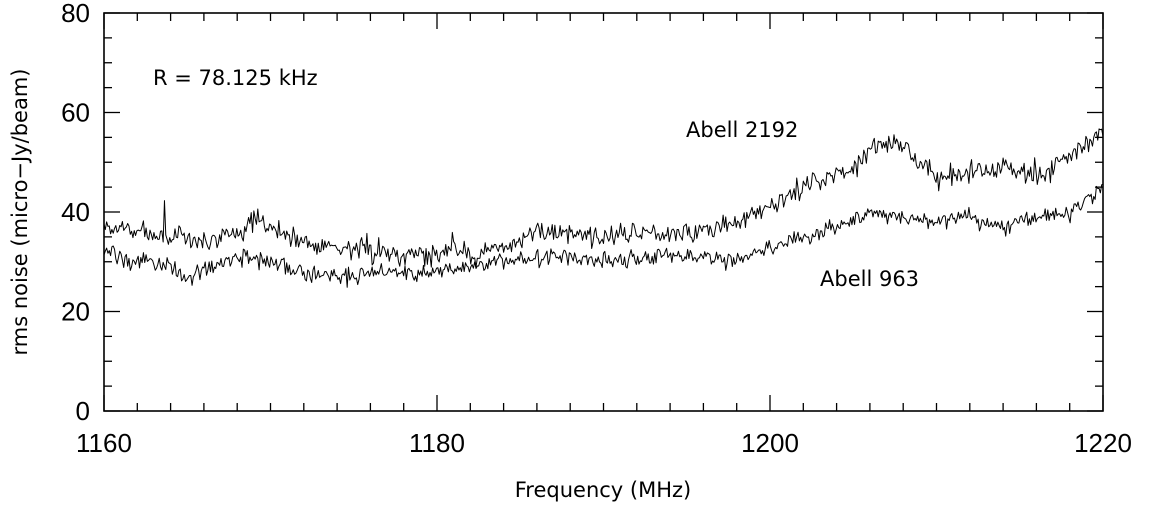 The image size is (1149, 507). I want to click on x-tick-label: 1180, so click(437, 443).